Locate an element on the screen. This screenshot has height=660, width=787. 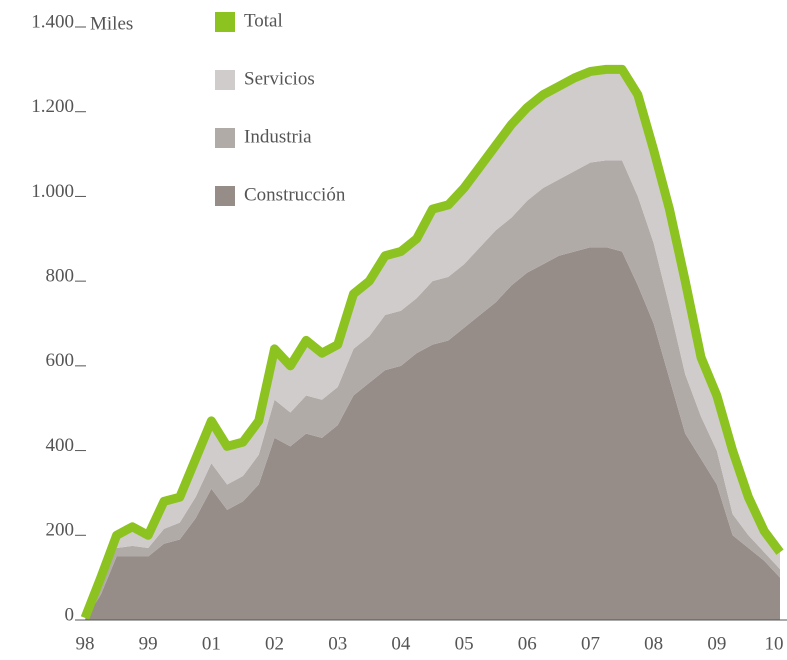
x-tick-label: 03 is located at coordinates (337, 643).